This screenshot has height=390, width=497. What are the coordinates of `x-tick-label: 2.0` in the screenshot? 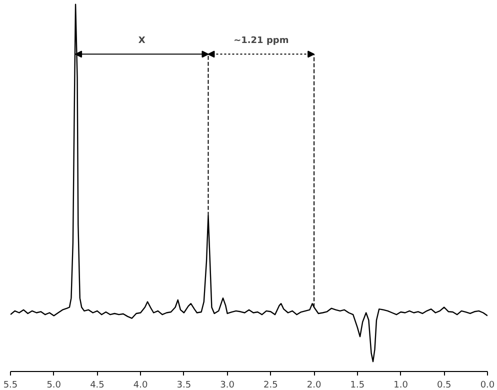 It's located at (314, 385).